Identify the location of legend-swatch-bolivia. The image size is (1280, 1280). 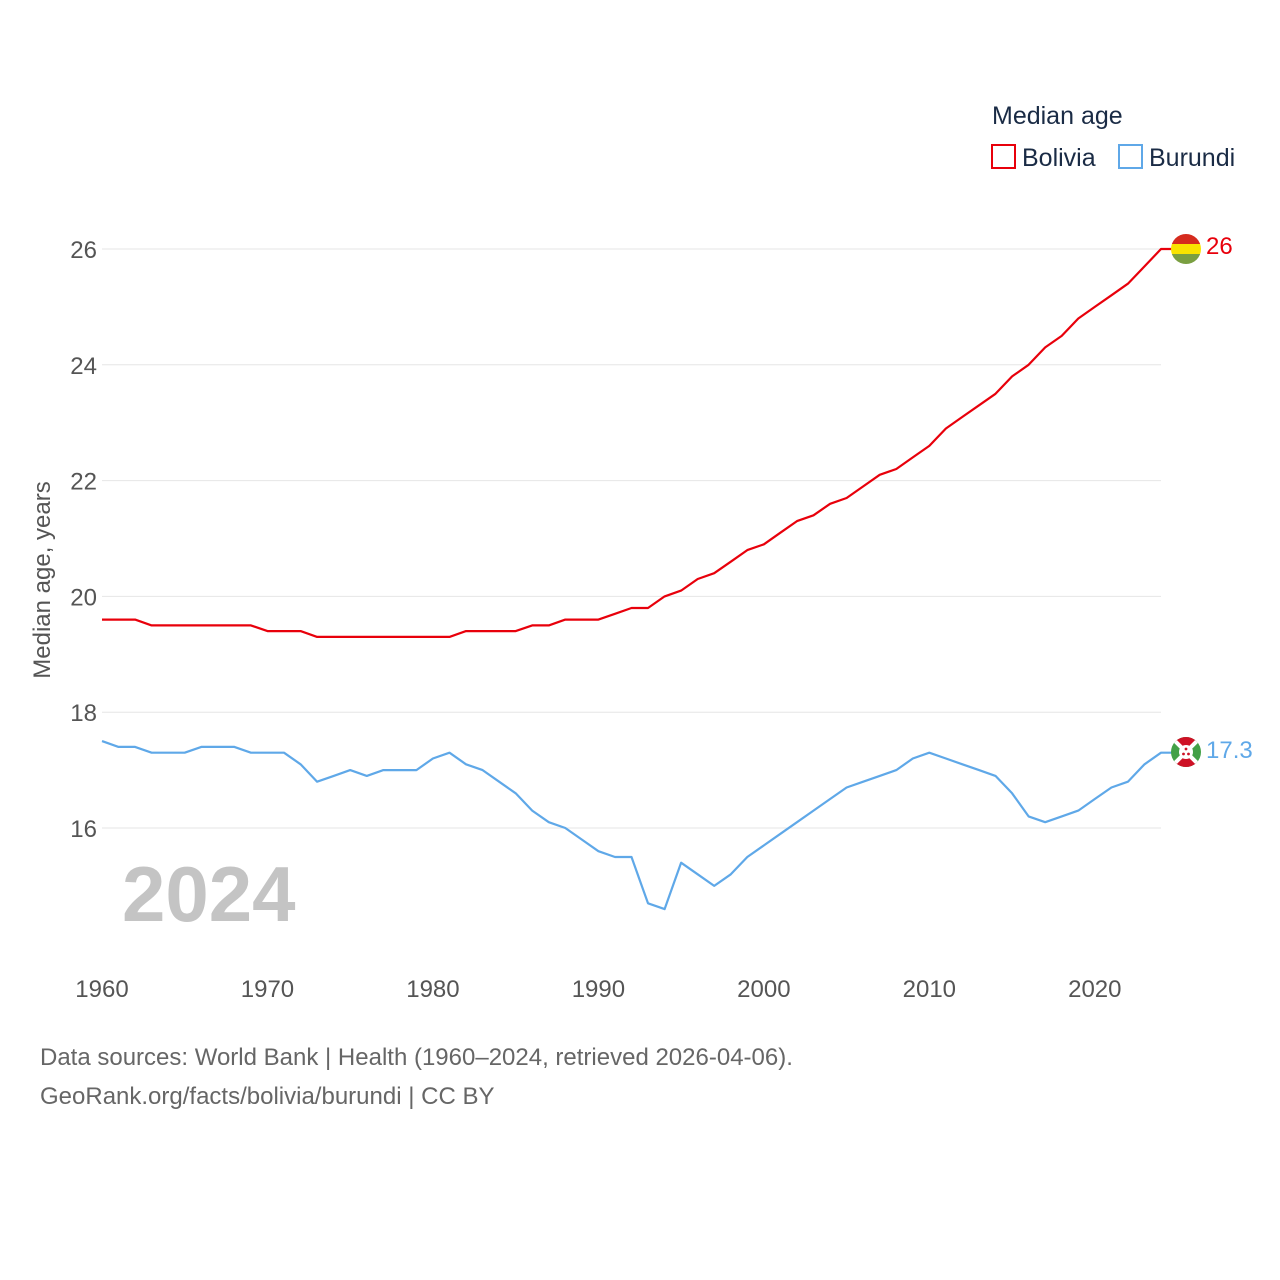
(1003, 156).